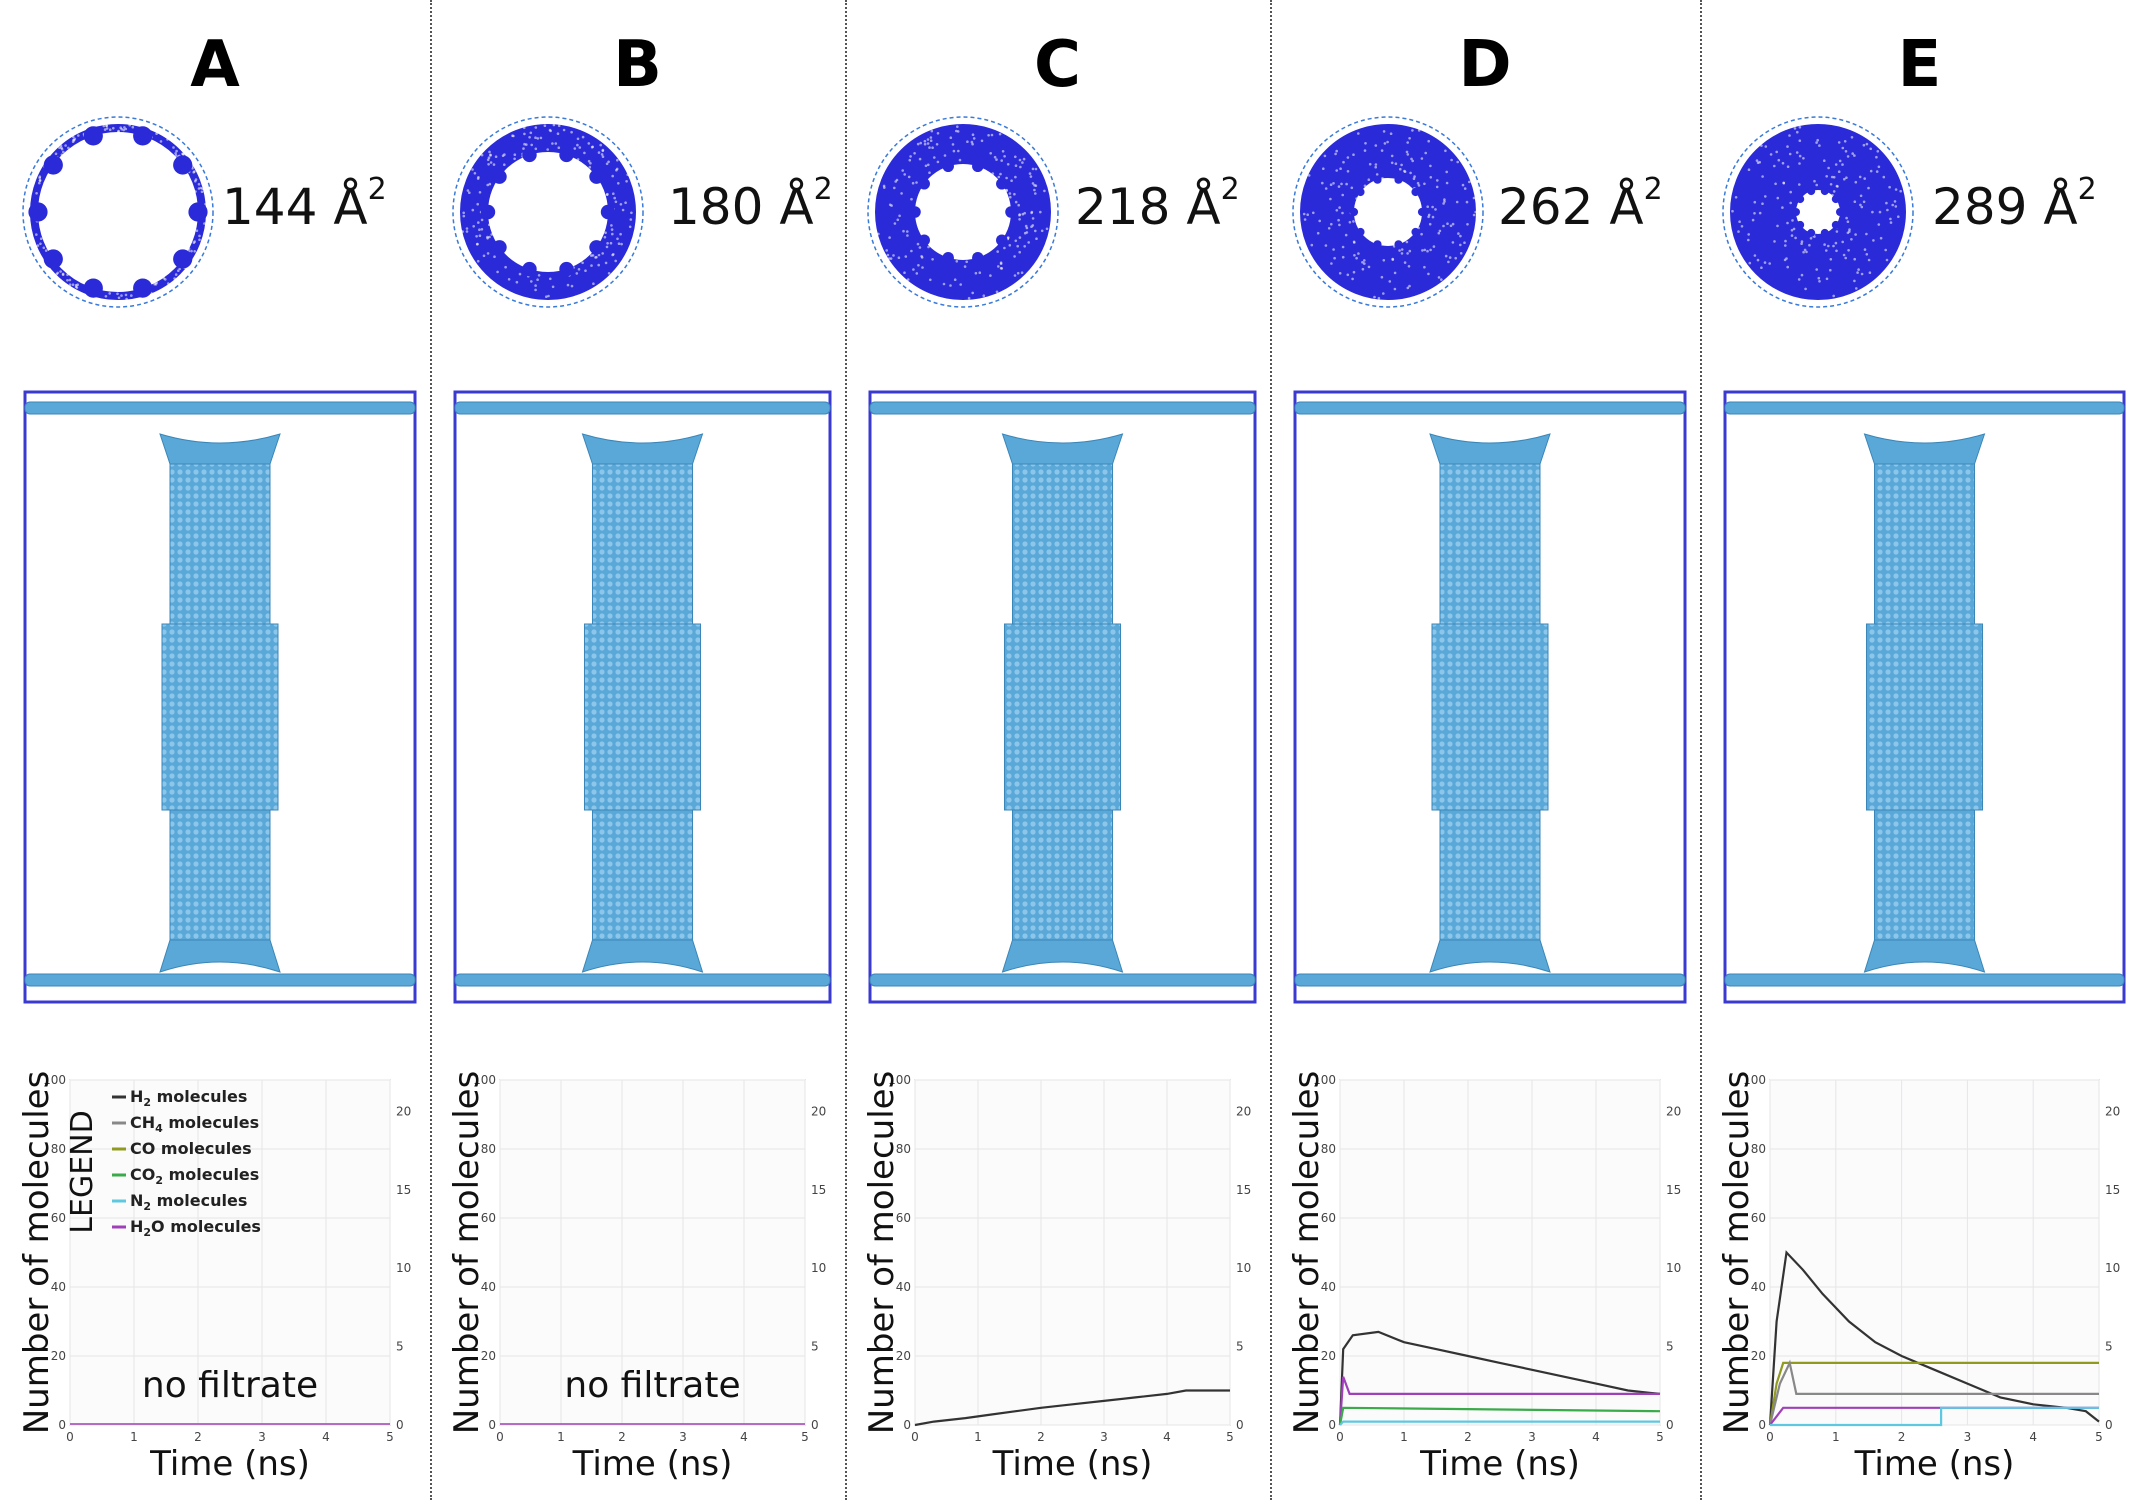 The width and height of the screenshot is (2139, 1500). What do you see at coordinates (1546, 207) in the screenshot?
I see `area-value: 262` at bounding box center [1546, 207].